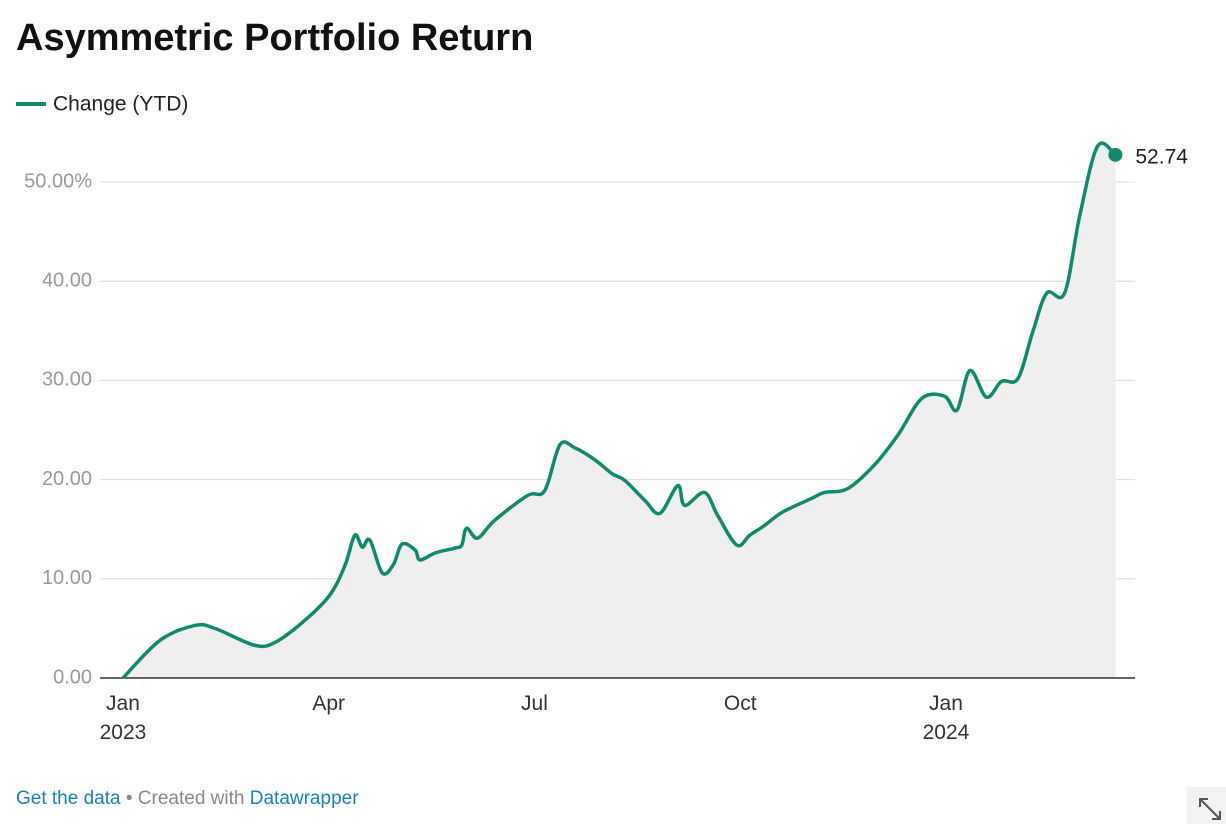 Image resolution: width=1226 pixels, height=824 pixels. I want to click on credit: Created with, so click(191, 798).